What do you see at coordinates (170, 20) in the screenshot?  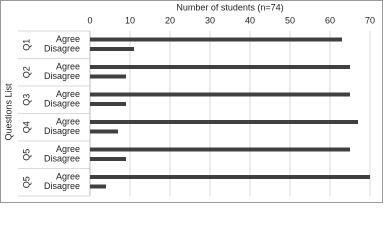 I see `x-tick-label: 20` at bounding box center [170, 20].